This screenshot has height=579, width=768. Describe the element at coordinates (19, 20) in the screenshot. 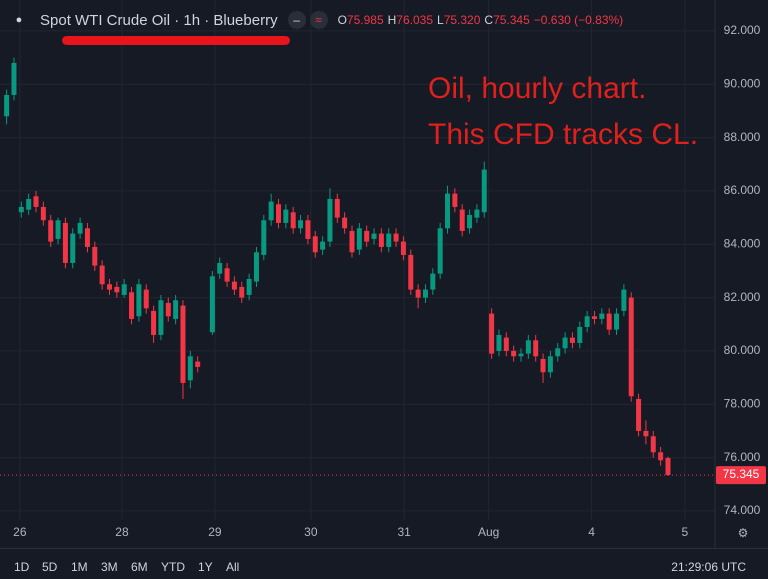

I see `drop-icon: ●` at that location.